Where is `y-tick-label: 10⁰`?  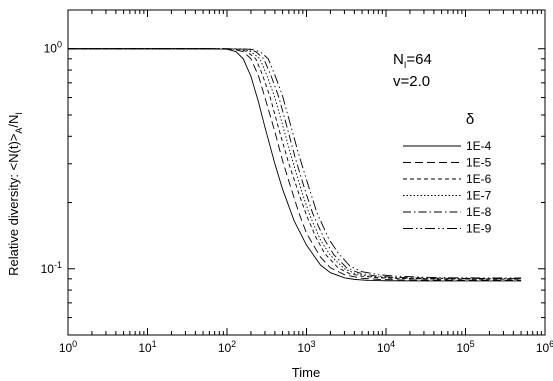 y-tick-label: 10⁰ is located at coordinates (53, 48).